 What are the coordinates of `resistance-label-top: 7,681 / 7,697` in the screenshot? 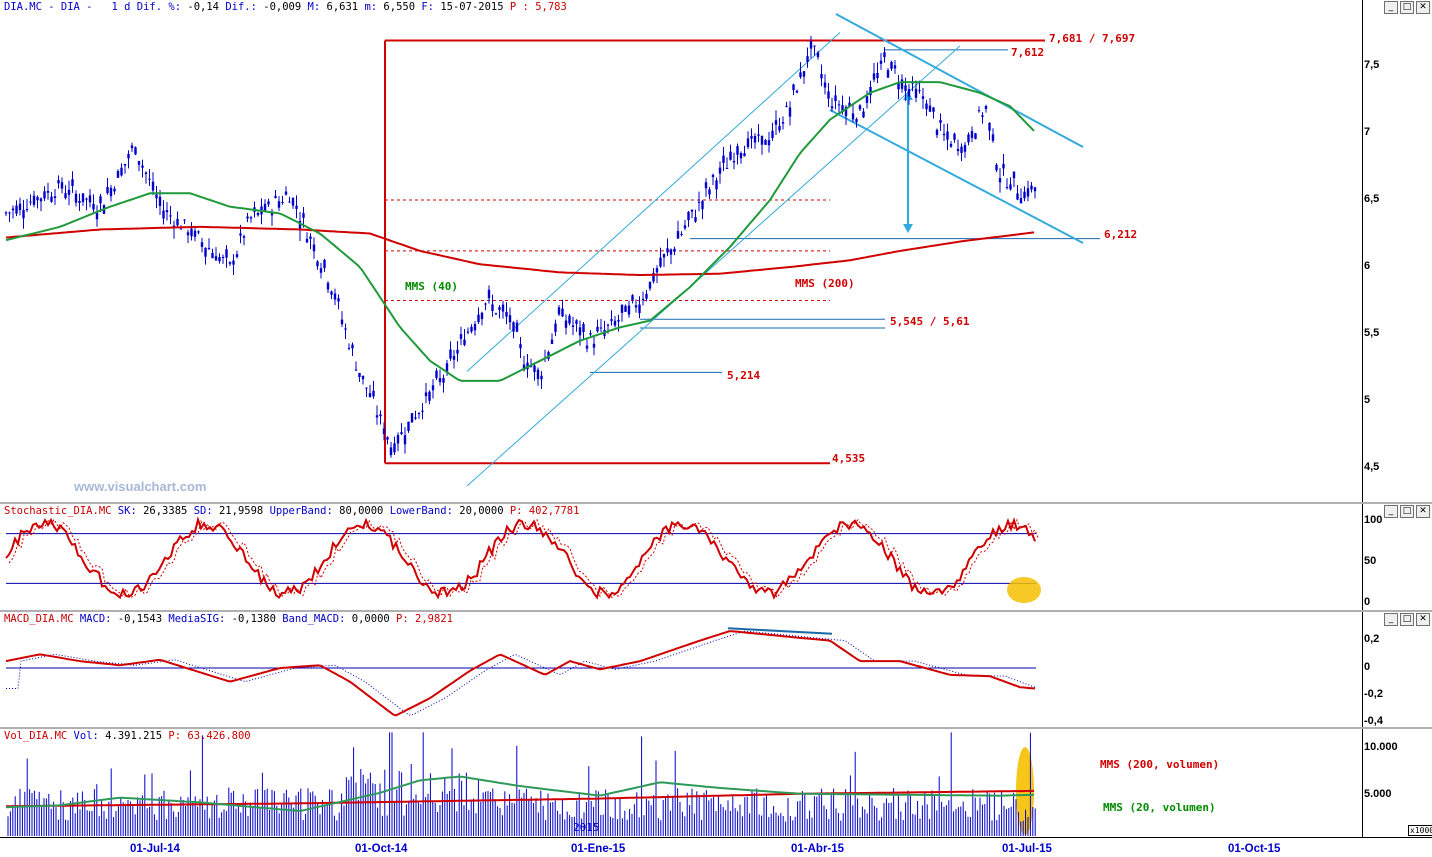 It's located at (1092, 38).